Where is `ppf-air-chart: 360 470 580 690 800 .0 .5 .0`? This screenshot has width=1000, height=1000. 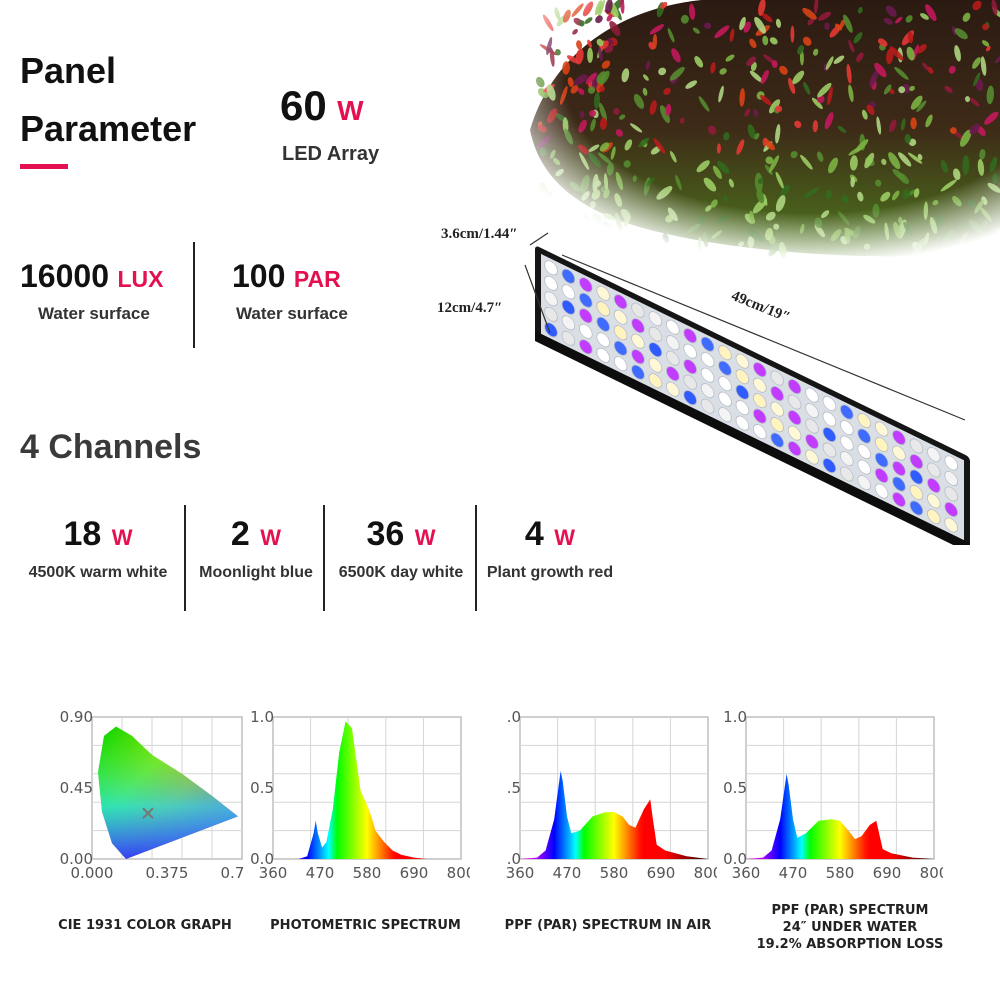 ppf-air-chart: 360 470 580 690 800 .0 .5 .0 is located at coordinates (607, 805).